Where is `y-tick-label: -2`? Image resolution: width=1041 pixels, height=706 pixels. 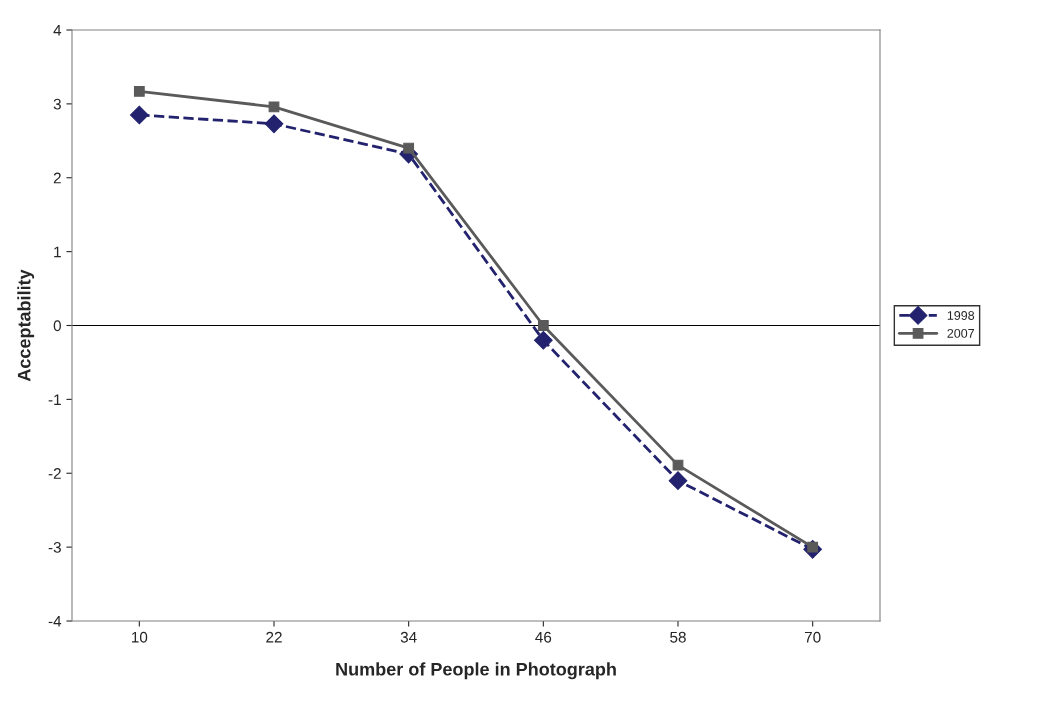 y-tick-label: -2 is located at coordinates (54, 473).